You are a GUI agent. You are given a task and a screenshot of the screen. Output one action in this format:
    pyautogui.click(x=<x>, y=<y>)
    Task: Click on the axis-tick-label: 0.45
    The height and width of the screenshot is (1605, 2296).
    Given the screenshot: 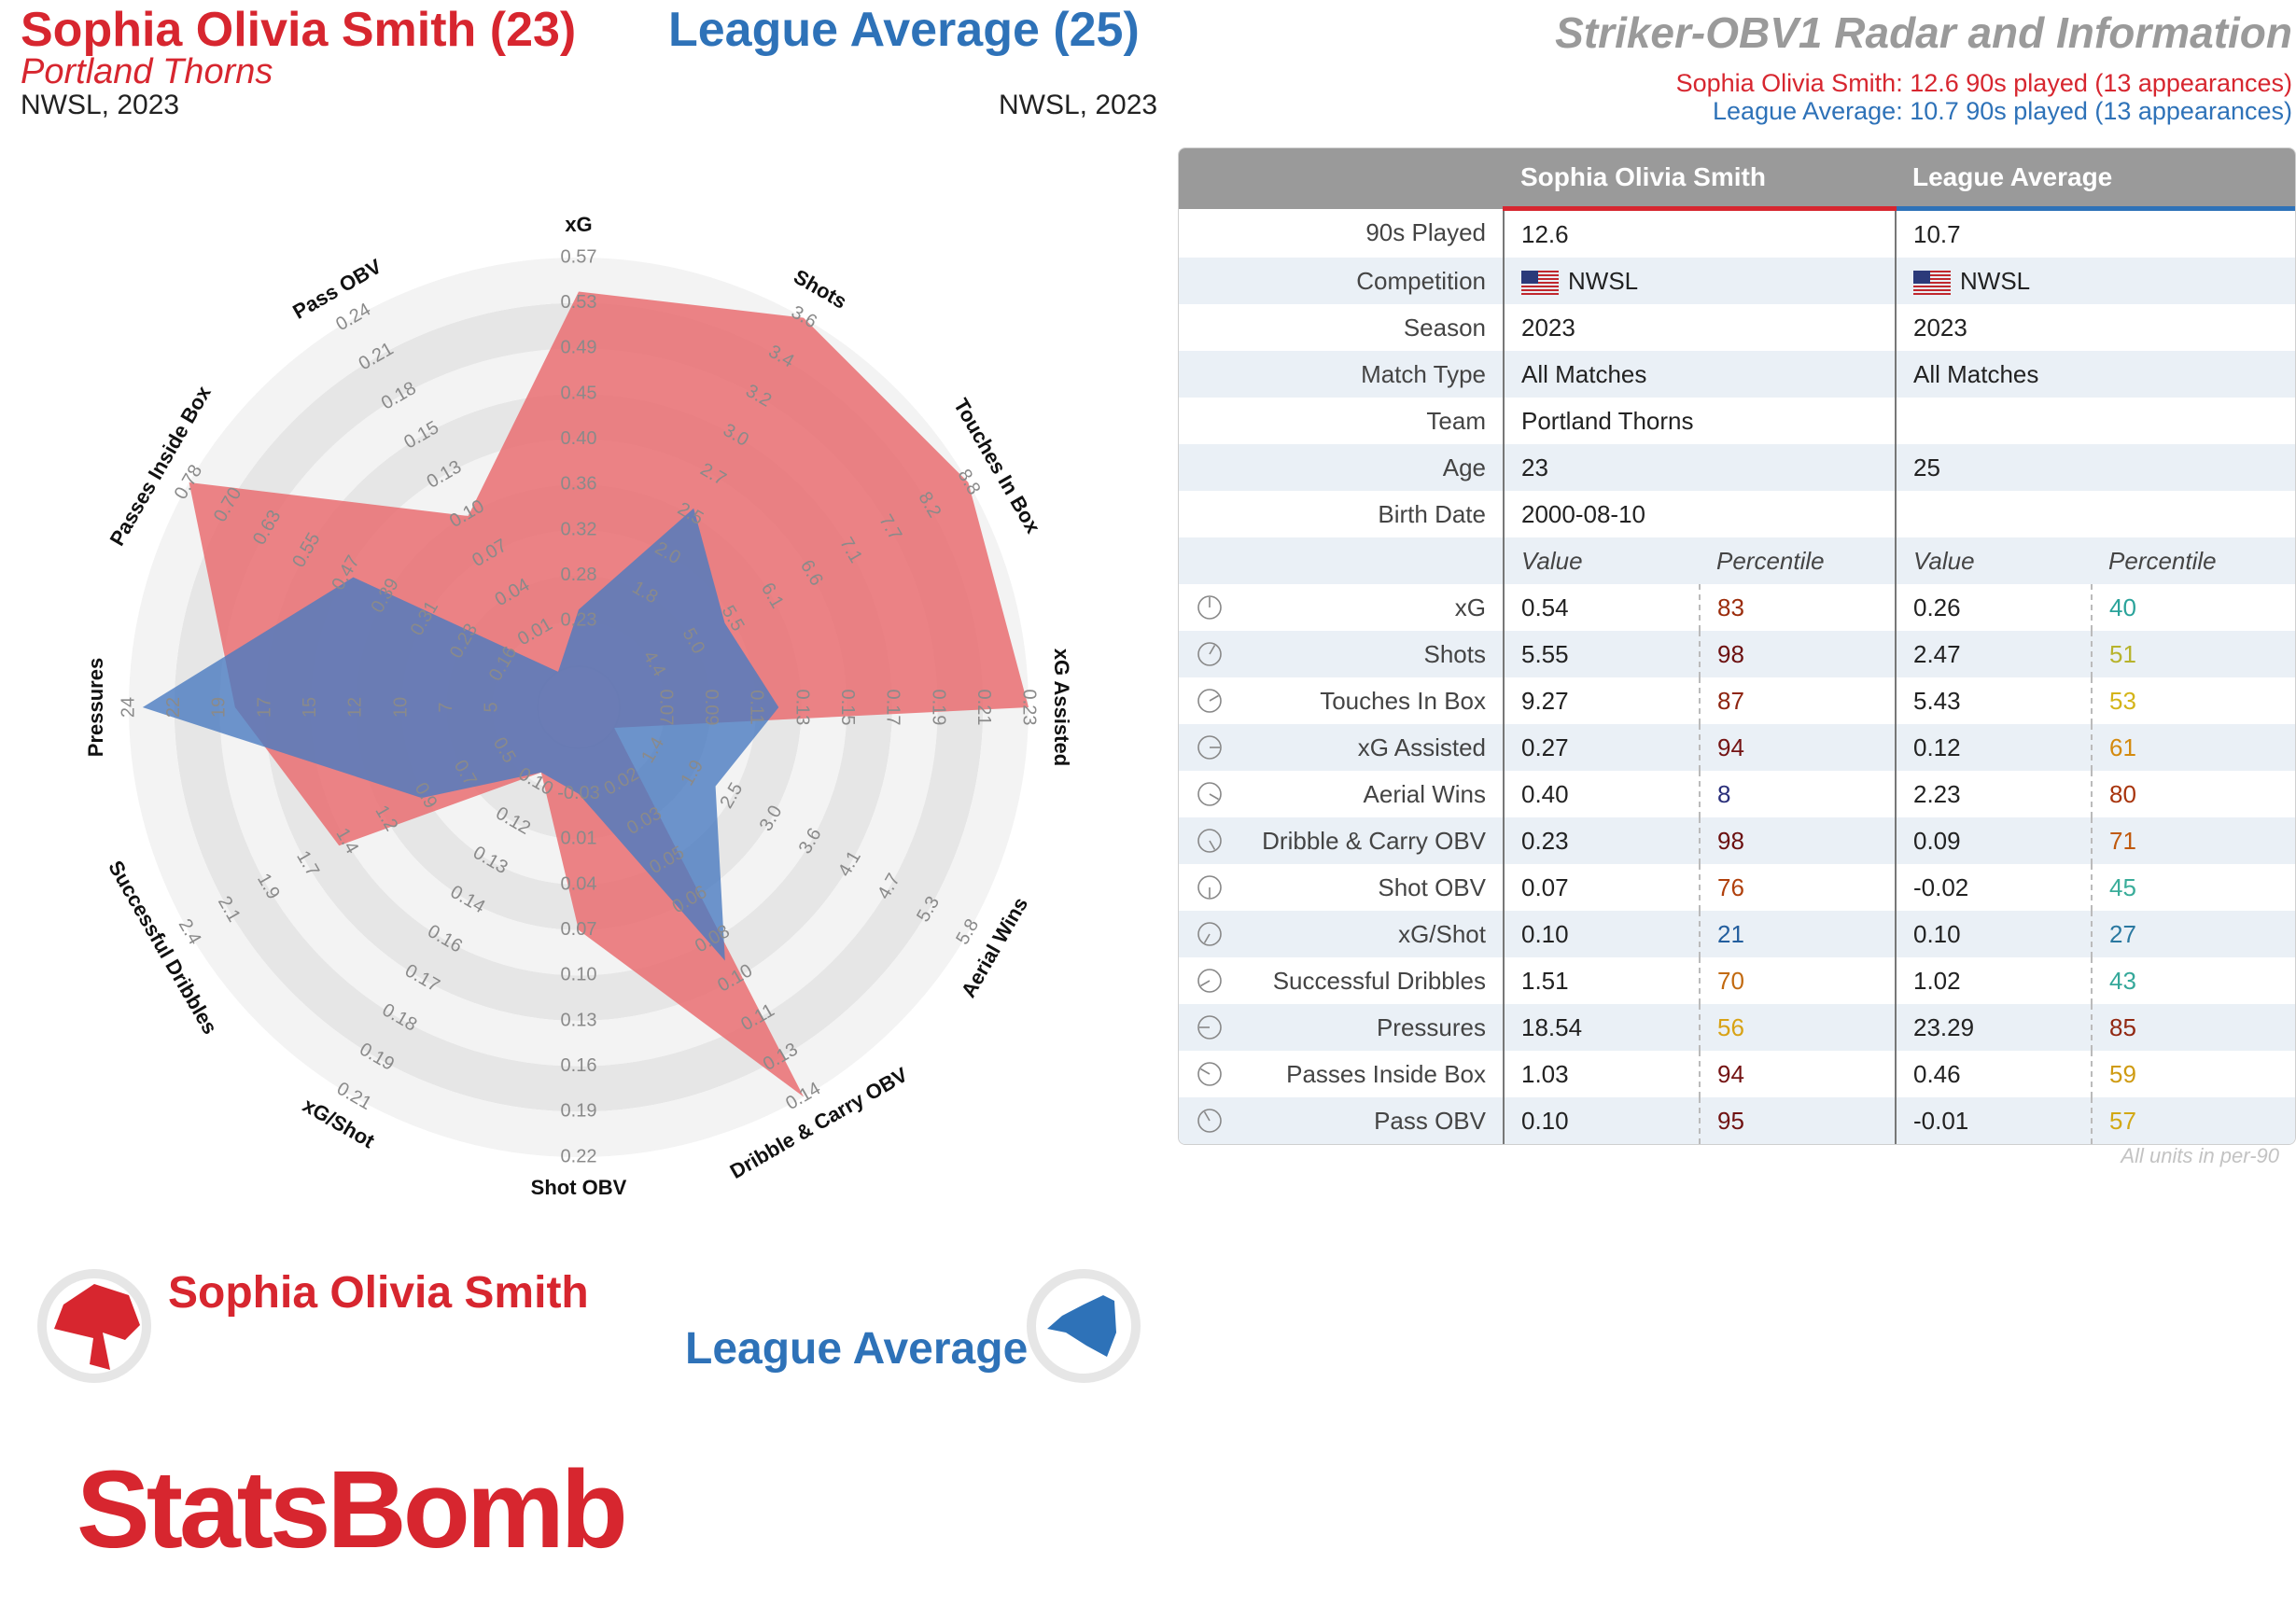 What is the action you would take?
    pyautogui.click(x=579, y=393)
    